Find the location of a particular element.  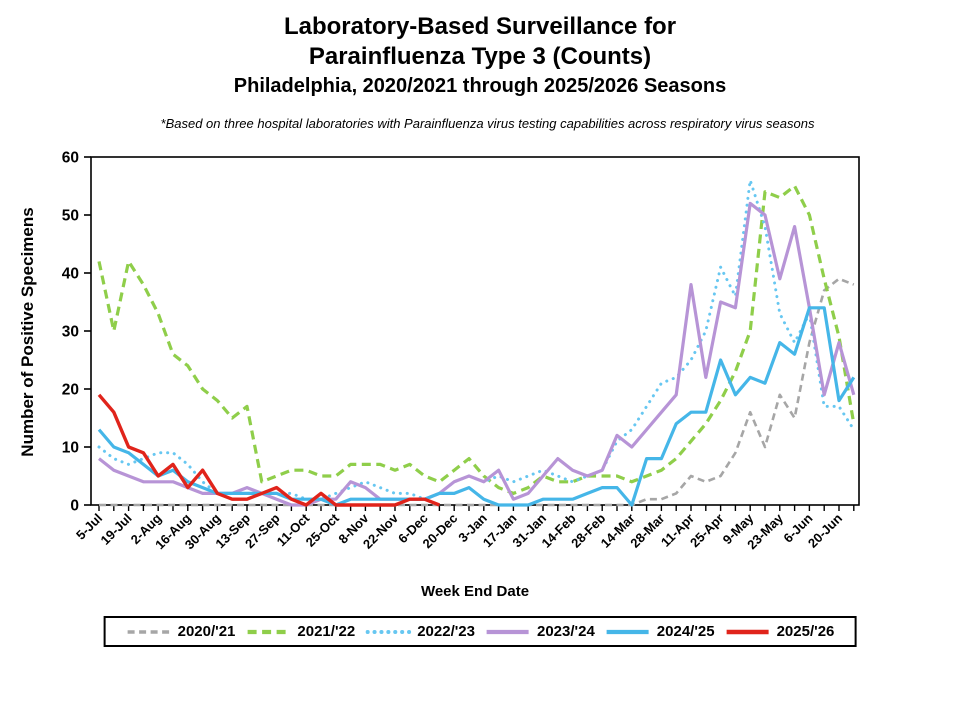

legend-item-2024--25: 2024/'25 is located at coordinates (660, 631).